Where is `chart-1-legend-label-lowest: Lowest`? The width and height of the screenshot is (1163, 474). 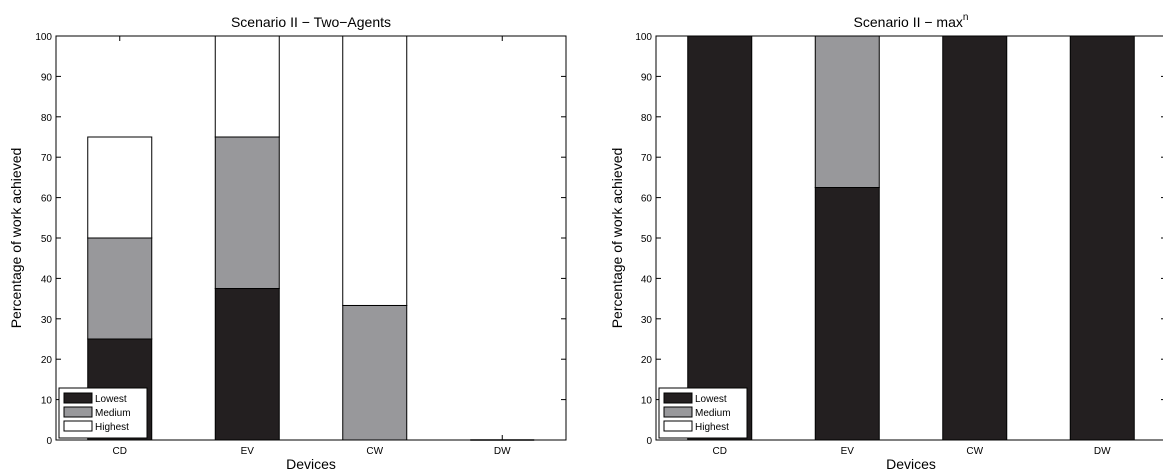
chart-1-legend-label-lowest: Lowest is located at coordinates (111, 399).